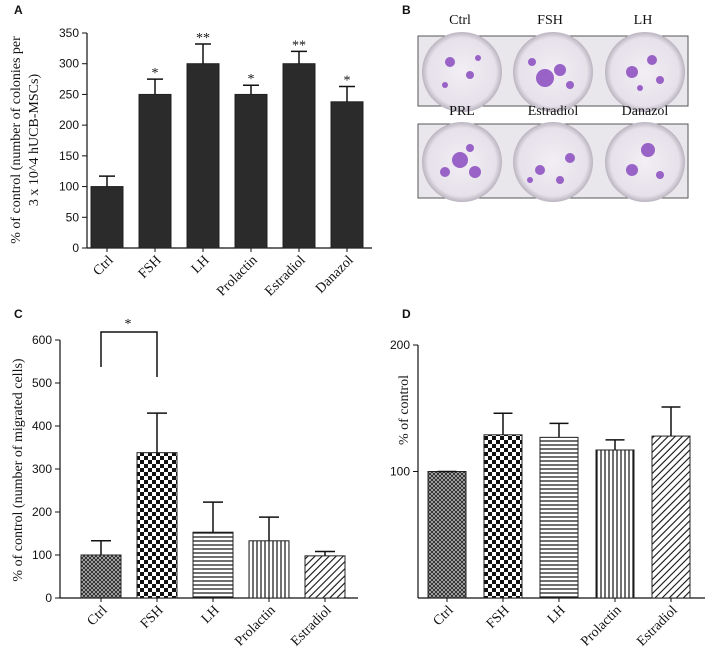 The height and width of the screenshot is (666, 709). What do you see at coordinates (34, 140) in the screenshot?
I see `y-axis-label: 3 x 10^4 hUCB-MSCs)` at bounding box center [34, 140].